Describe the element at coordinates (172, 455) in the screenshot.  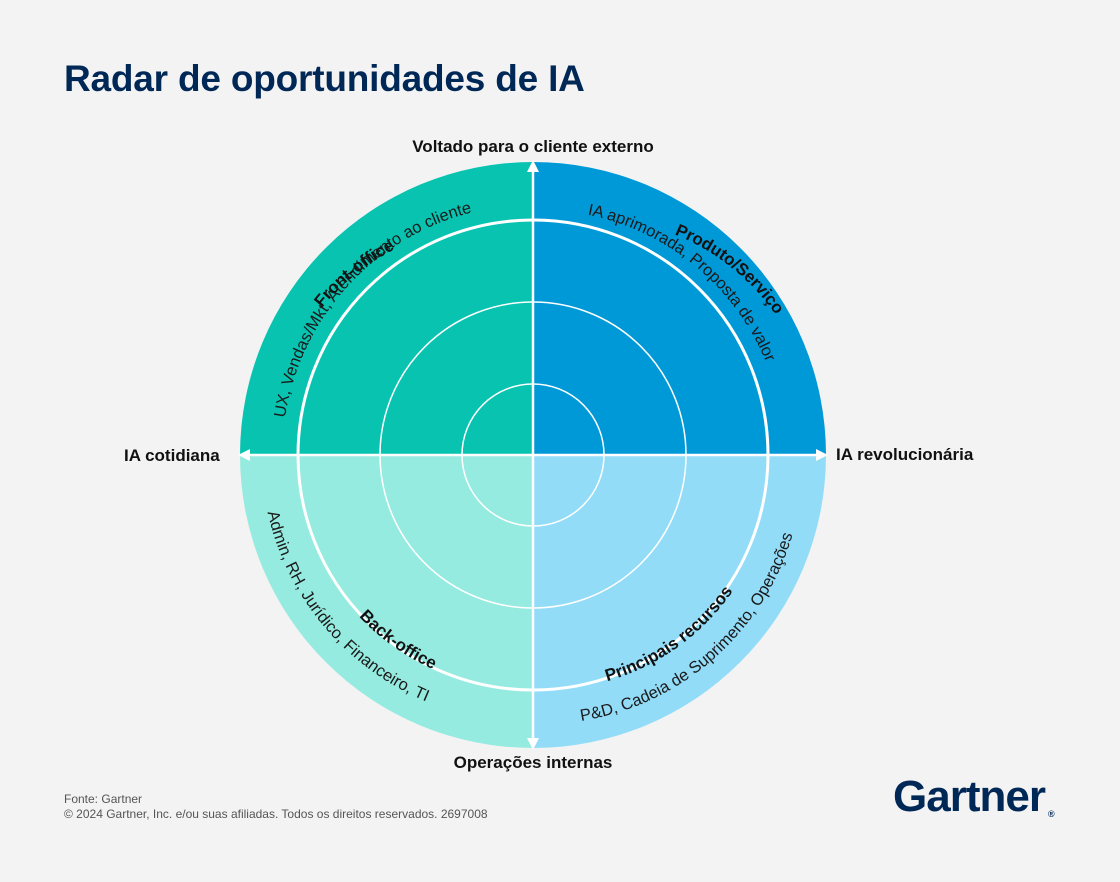
I see `axis-label-left: IA cotidiana` at that location.